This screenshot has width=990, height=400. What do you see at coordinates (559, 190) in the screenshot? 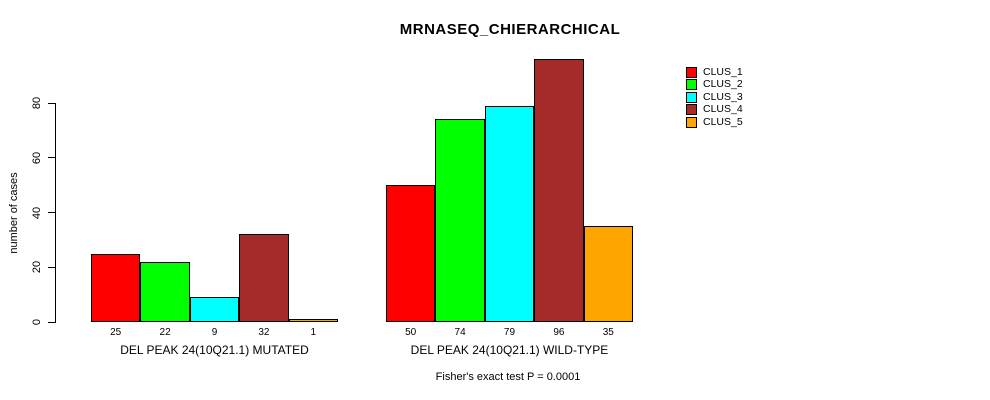
I see `bar-clus_4-group2` at bounding box center [559, 190].